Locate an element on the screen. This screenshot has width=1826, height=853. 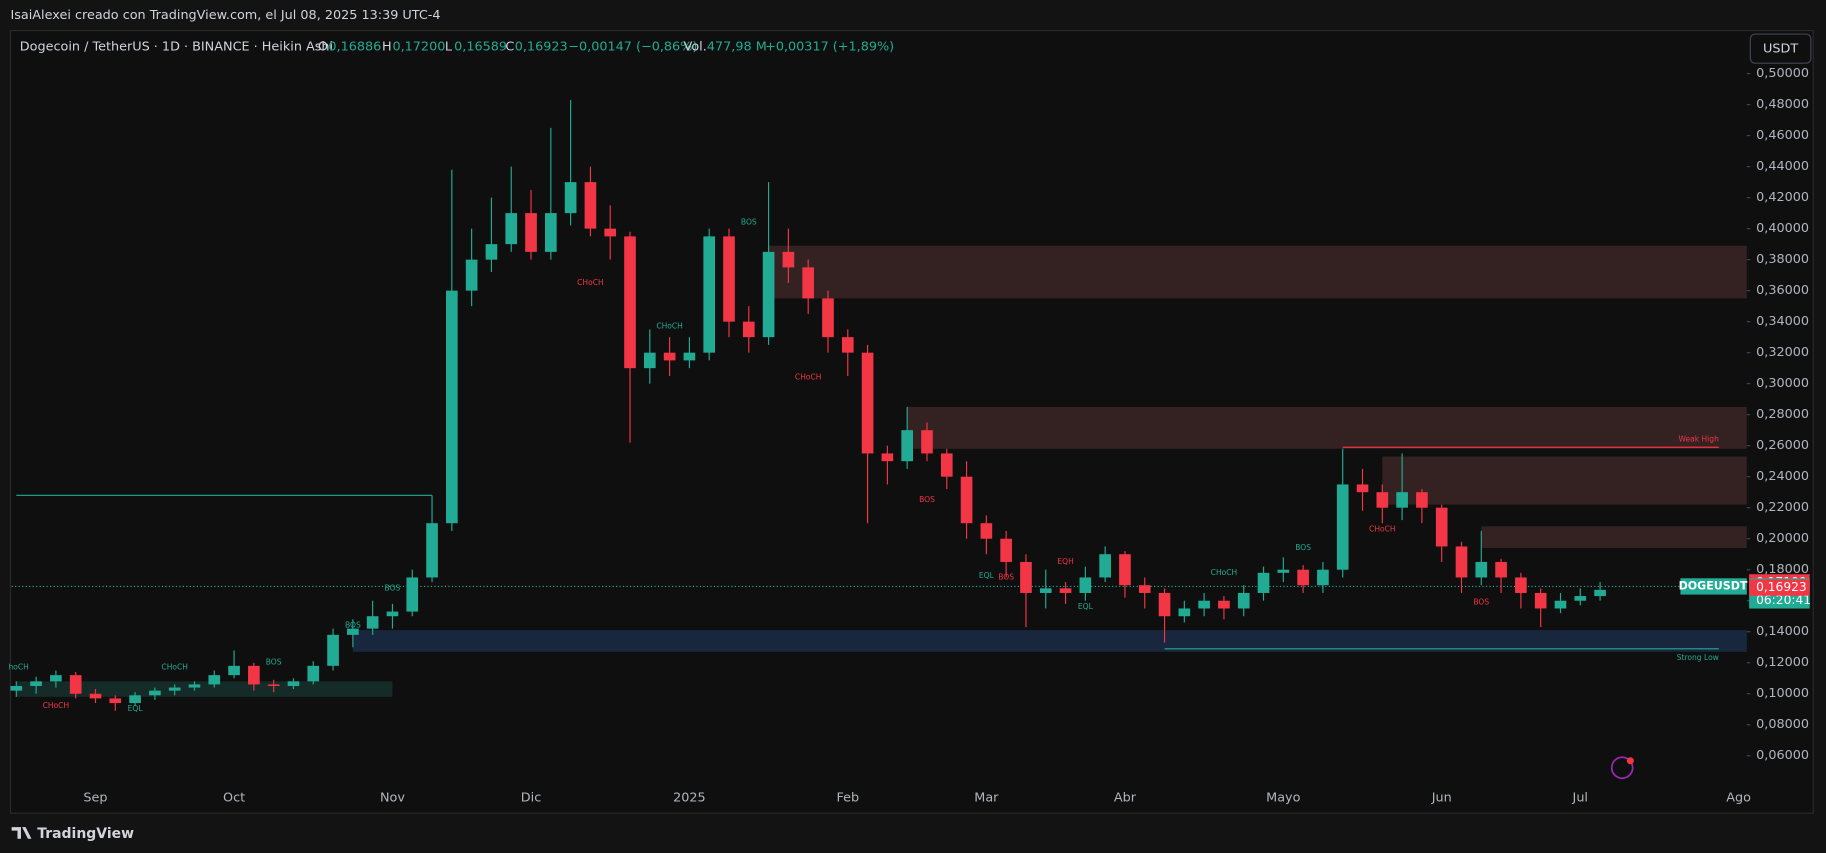
annotation: Strong Low is located at coordinates (1698, 657).